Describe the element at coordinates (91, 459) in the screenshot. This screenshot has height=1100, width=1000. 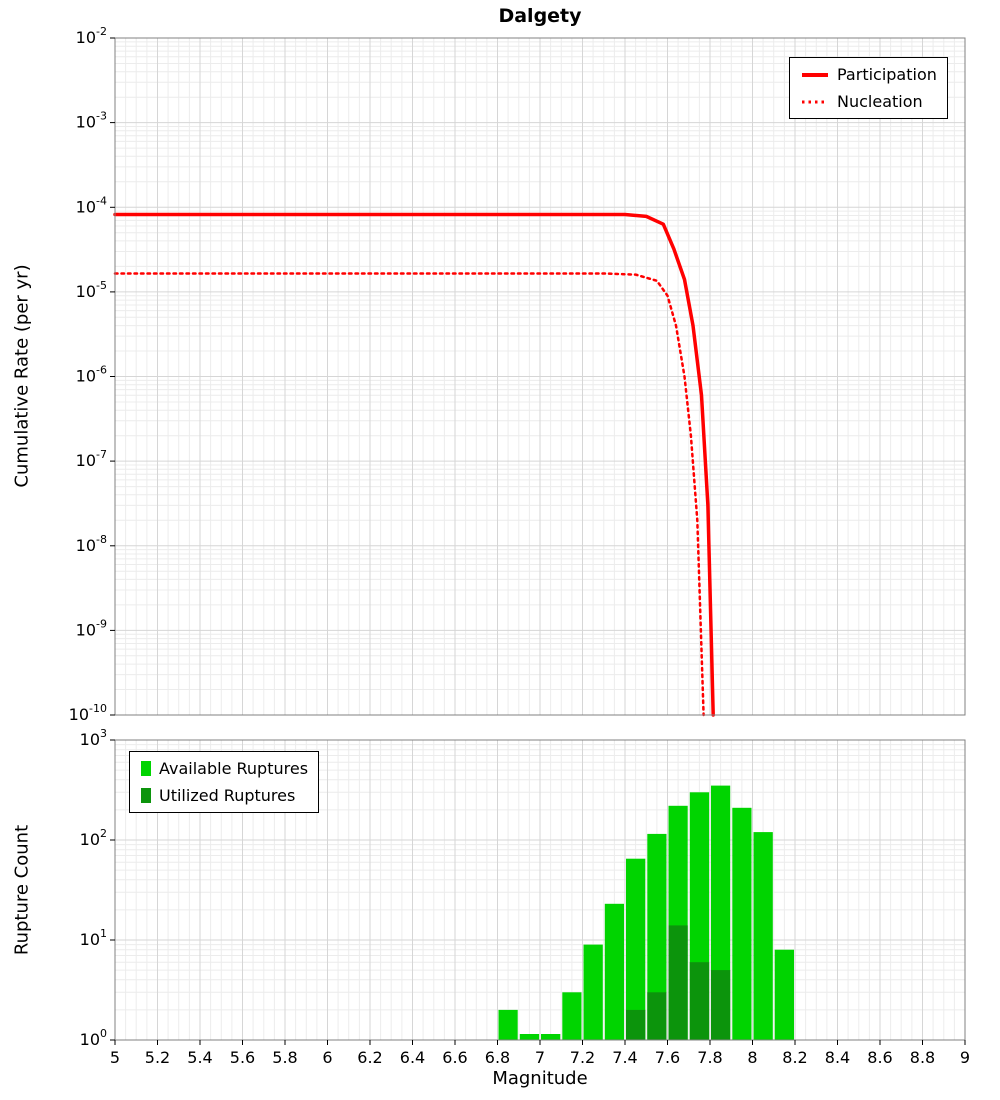
I see `y-tick-label: 10⁻⁷` at that location.